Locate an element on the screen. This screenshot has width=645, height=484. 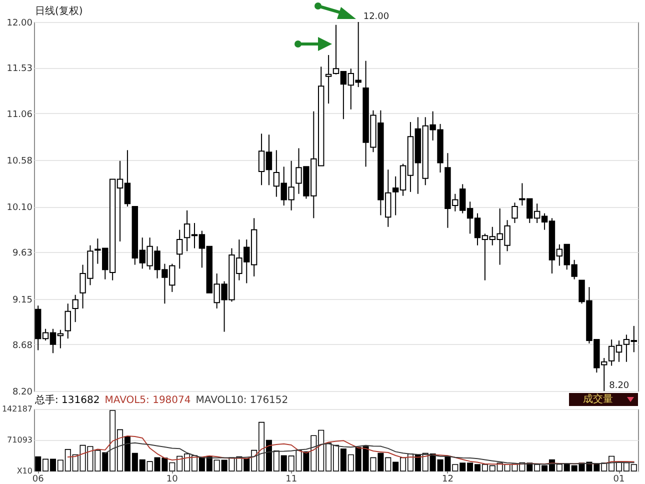
y-tick-label: 11.06 is located at coordinates (19, 115).